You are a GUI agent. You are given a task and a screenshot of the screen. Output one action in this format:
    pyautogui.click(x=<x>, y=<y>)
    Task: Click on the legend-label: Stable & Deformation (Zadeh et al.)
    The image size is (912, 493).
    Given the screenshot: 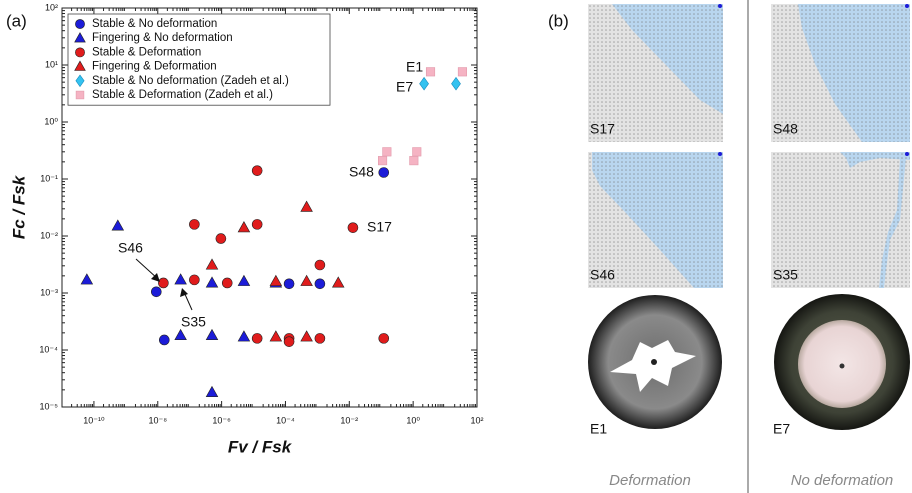 What is the action you would take?
    pyautogui.click(x=182, y=95)
    